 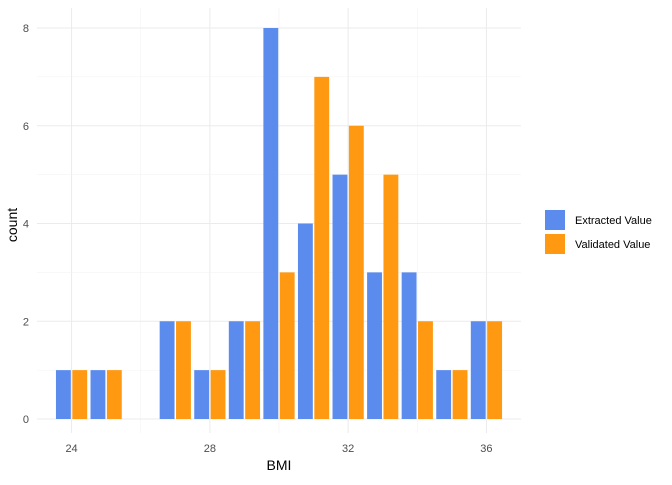 What do you see at coordinates (555, 244) in the screenshot?
I see `legend-key-validated-value` at bounding box center [555, 244].